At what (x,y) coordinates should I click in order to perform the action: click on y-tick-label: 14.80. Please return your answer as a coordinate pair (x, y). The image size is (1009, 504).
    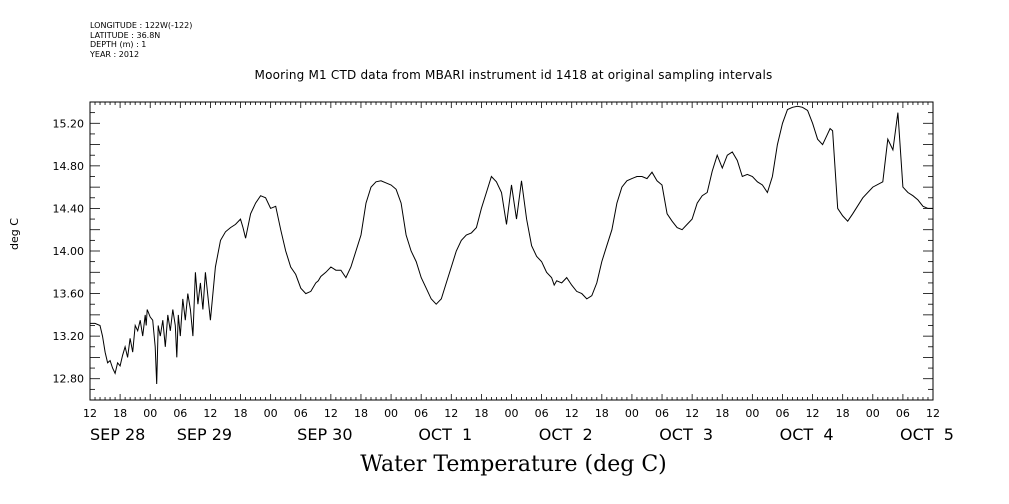
    Looking at the image, I should click on (69, 166).